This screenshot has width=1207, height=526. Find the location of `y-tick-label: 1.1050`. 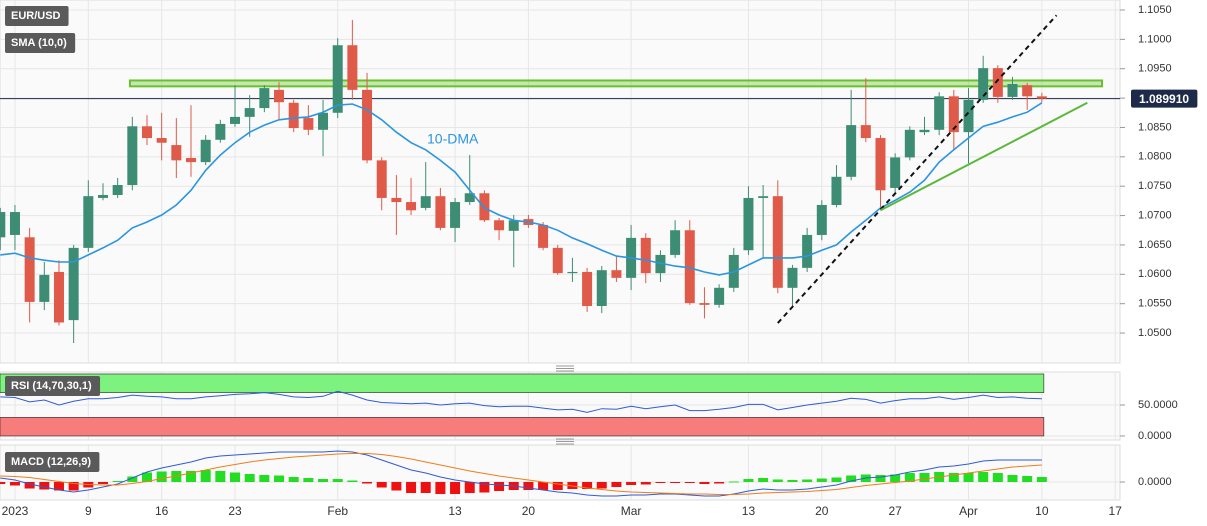

y-tick-label: 1.1050 is located at coordinates (1155, 10).